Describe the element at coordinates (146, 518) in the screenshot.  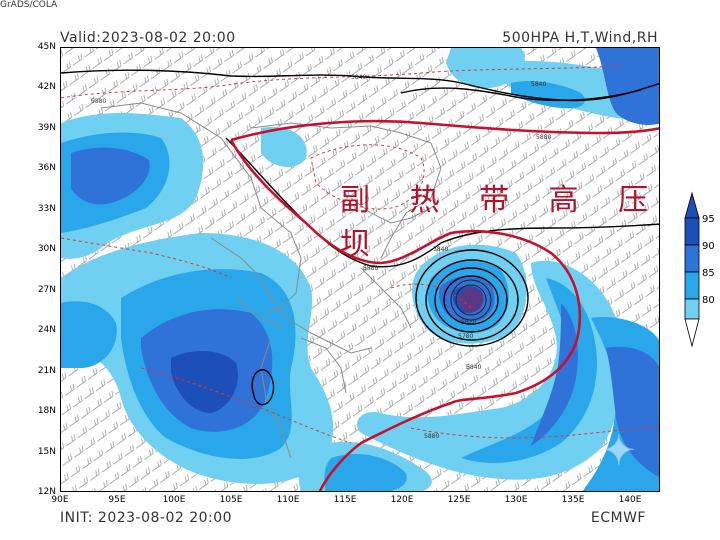
I see `init-time: INIT: 2023-08-02 20:00` at that location.